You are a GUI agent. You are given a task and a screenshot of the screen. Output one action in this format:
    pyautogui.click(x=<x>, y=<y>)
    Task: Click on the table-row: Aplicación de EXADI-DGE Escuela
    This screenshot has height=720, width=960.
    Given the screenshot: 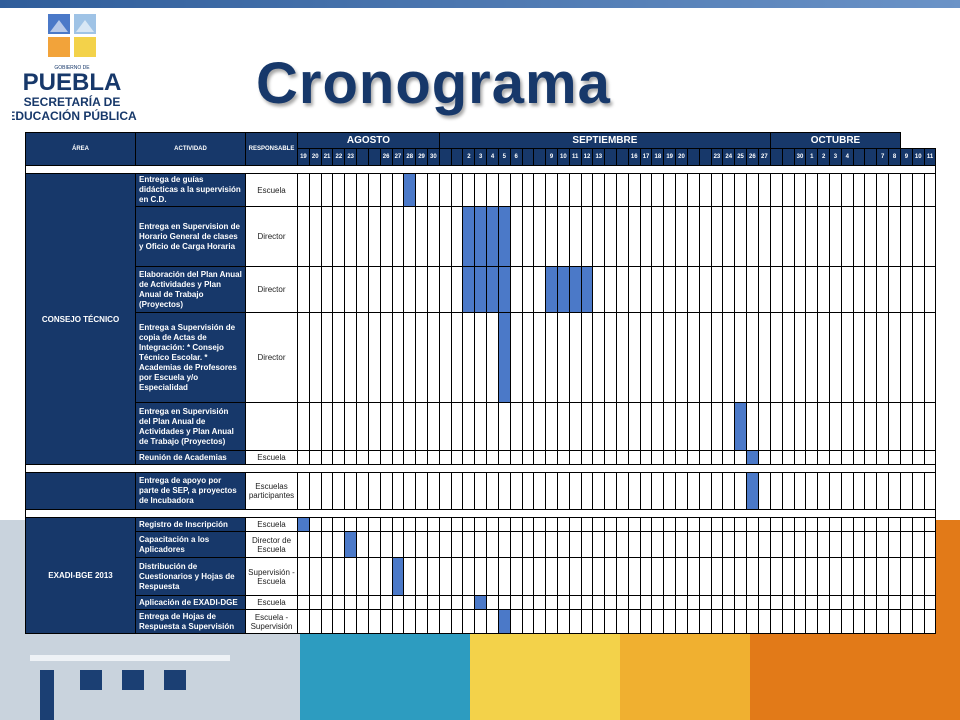 What is the action you would take?
    pyautogui.click(x=481, y=602)
    